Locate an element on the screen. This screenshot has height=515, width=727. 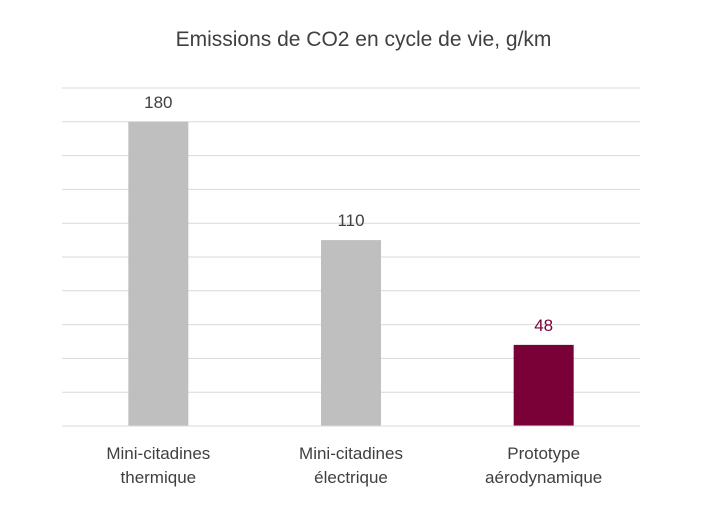
category-label-2: Prototype aérodynamique is located at coordinates (544, 466).